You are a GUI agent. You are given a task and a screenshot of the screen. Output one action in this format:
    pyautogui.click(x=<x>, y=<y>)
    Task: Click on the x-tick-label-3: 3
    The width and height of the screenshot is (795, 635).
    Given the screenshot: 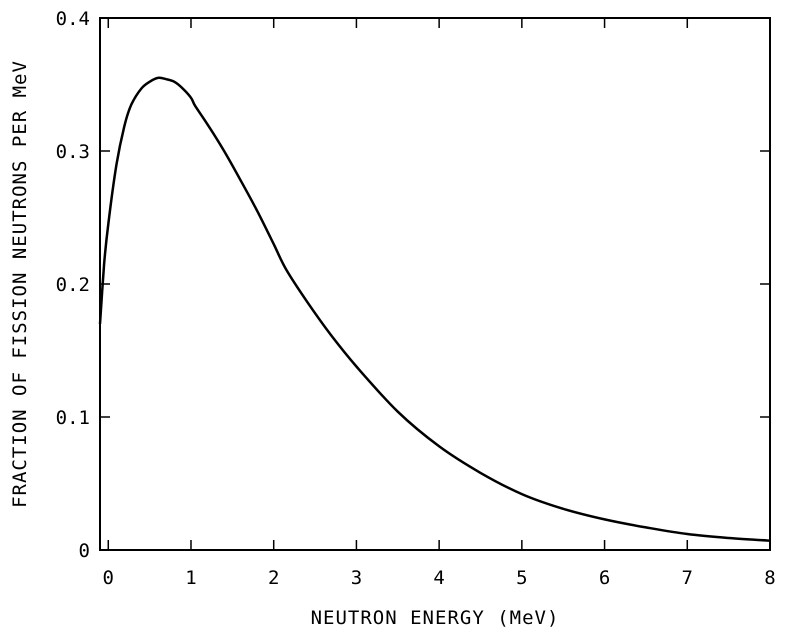 What is the action you would take?
    pyautogui.click(x=356, y=578)
    